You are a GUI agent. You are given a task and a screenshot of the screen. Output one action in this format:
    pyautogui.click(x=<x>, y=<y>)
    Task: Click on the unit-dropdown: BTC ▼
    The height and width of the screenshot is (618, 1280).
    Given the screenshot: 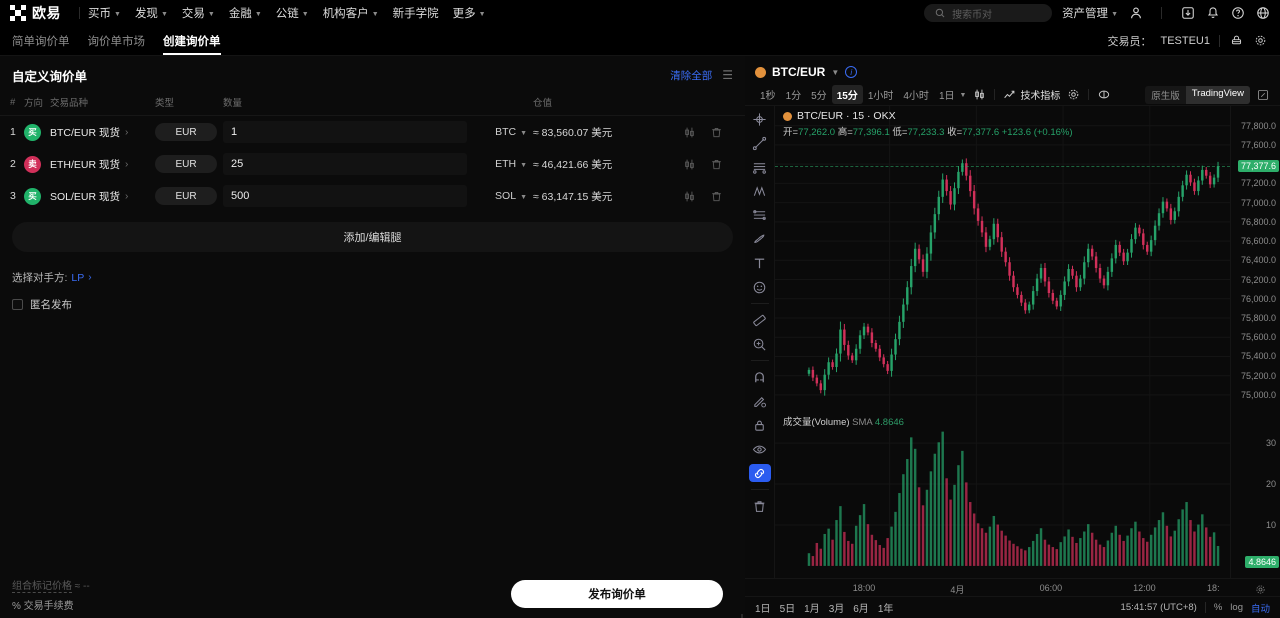 What is the action you would take?
    pyautogui.click(x=502, y=132)
    